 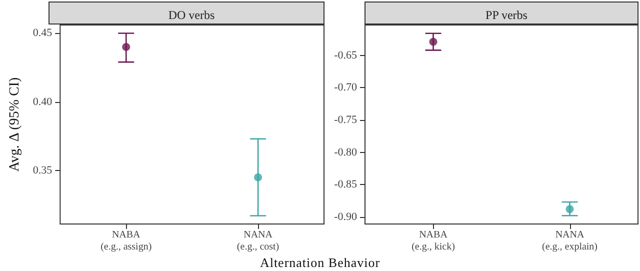 I want to click on y-tick-label: -0.65, so click(x=346, y=55).